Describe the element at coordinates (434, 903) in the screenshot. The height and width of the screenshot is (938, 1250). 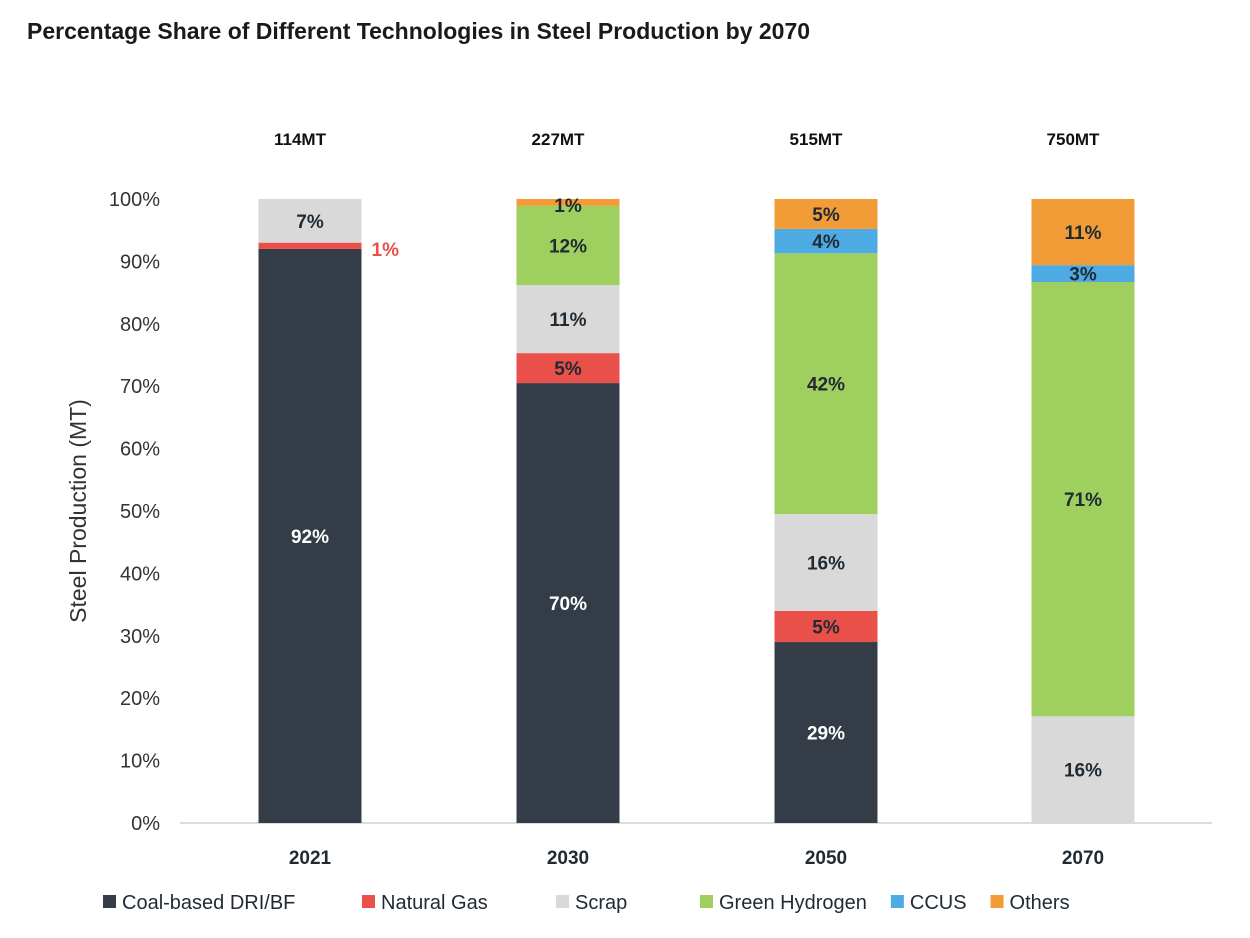
I see `legend-label: Natural Gas` at that location.